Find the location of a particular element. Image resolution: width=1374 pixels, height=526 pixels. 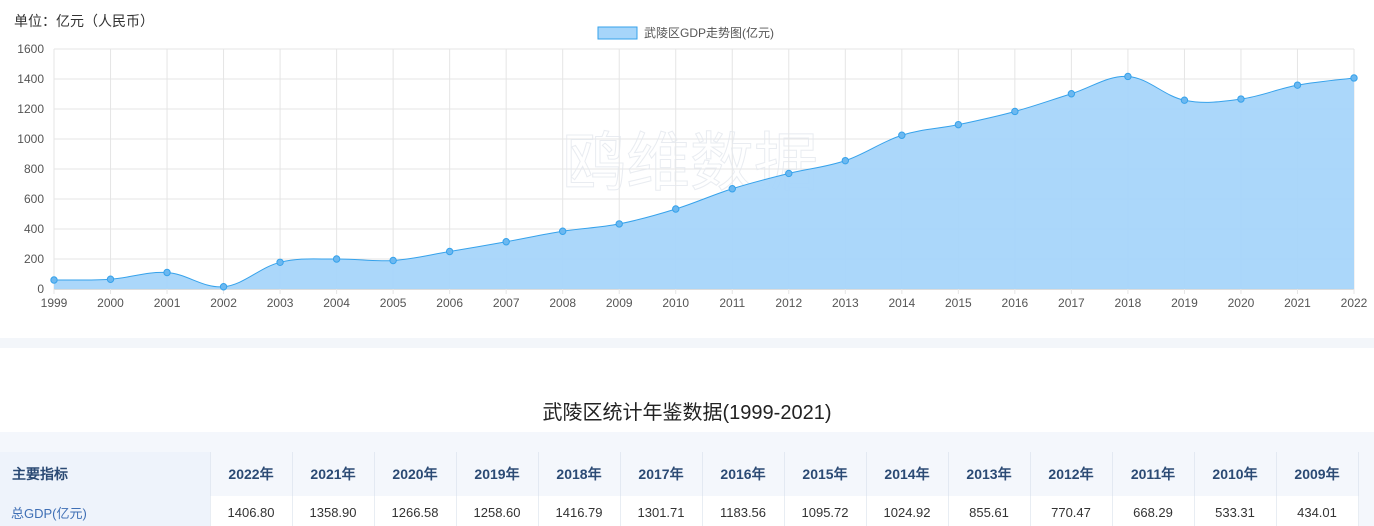

header-year-4: 2018年 is located at coordinates (579, 474).